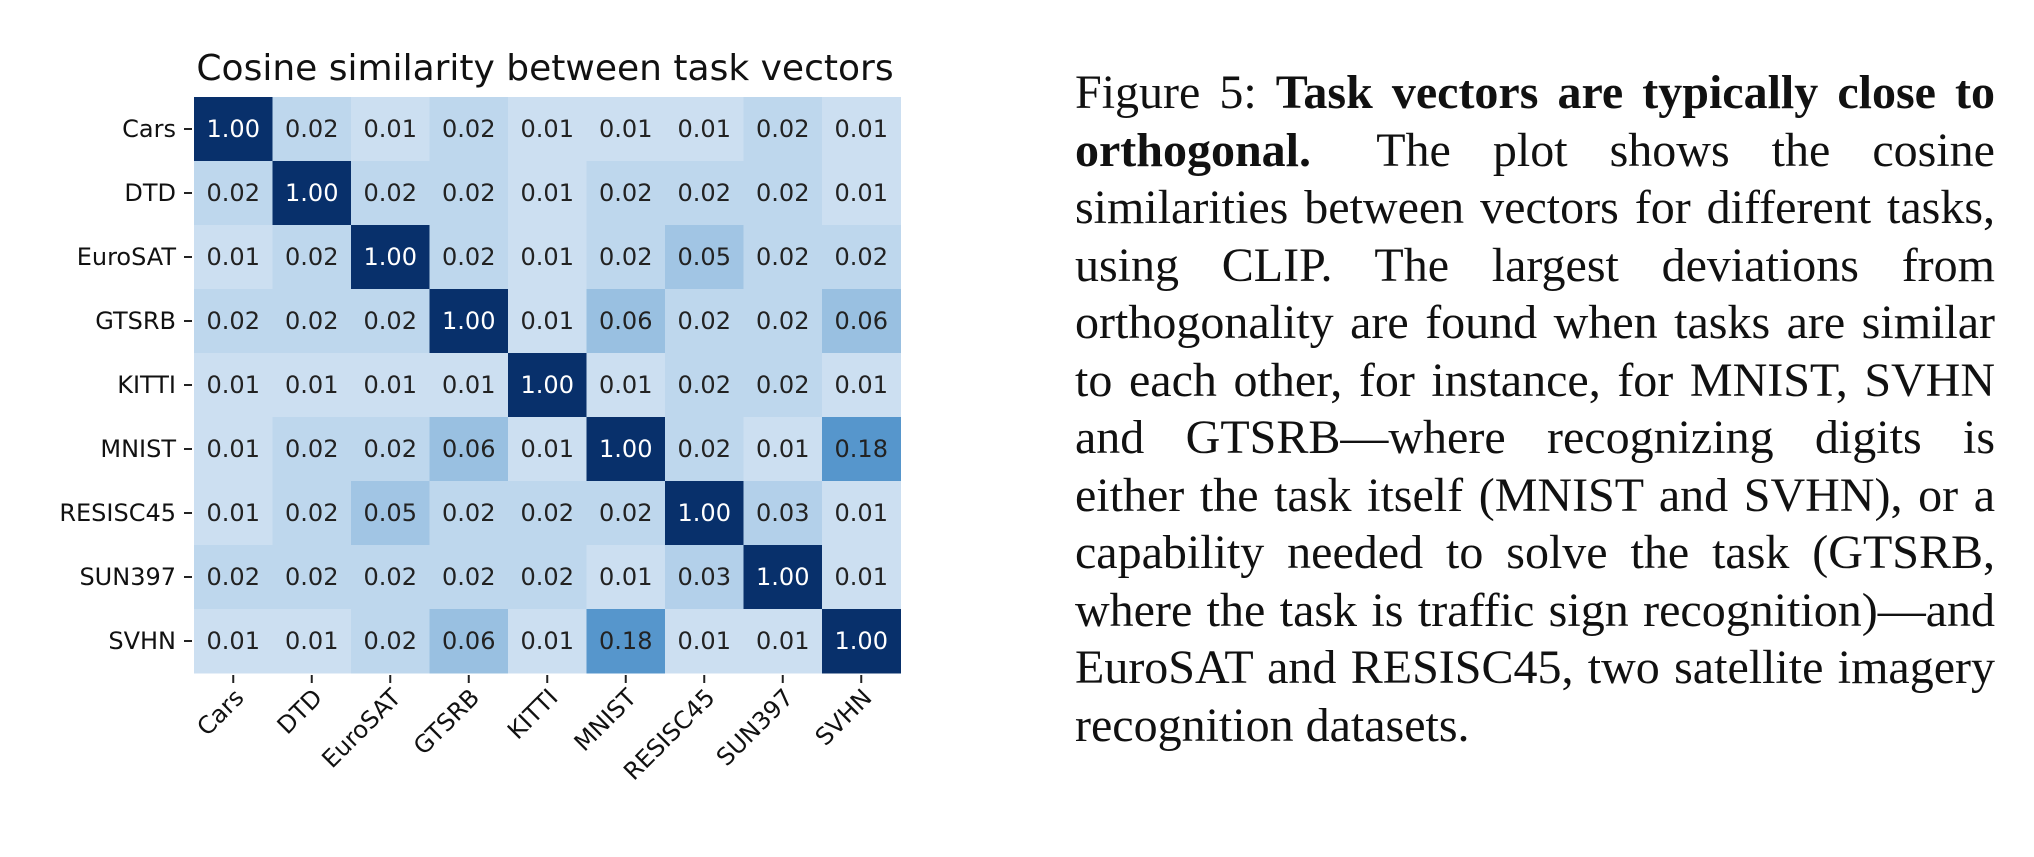 The image size is (2034, 857). Describe the element at coordinates (300, 711) in the screenshot. I see `col-tick-label: DTD` at that location.